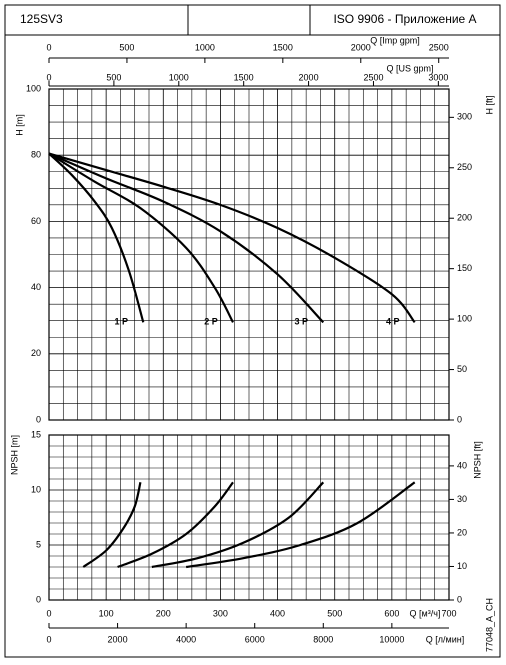  I want to click on y2-tick-label: 150, so click(464, 268).